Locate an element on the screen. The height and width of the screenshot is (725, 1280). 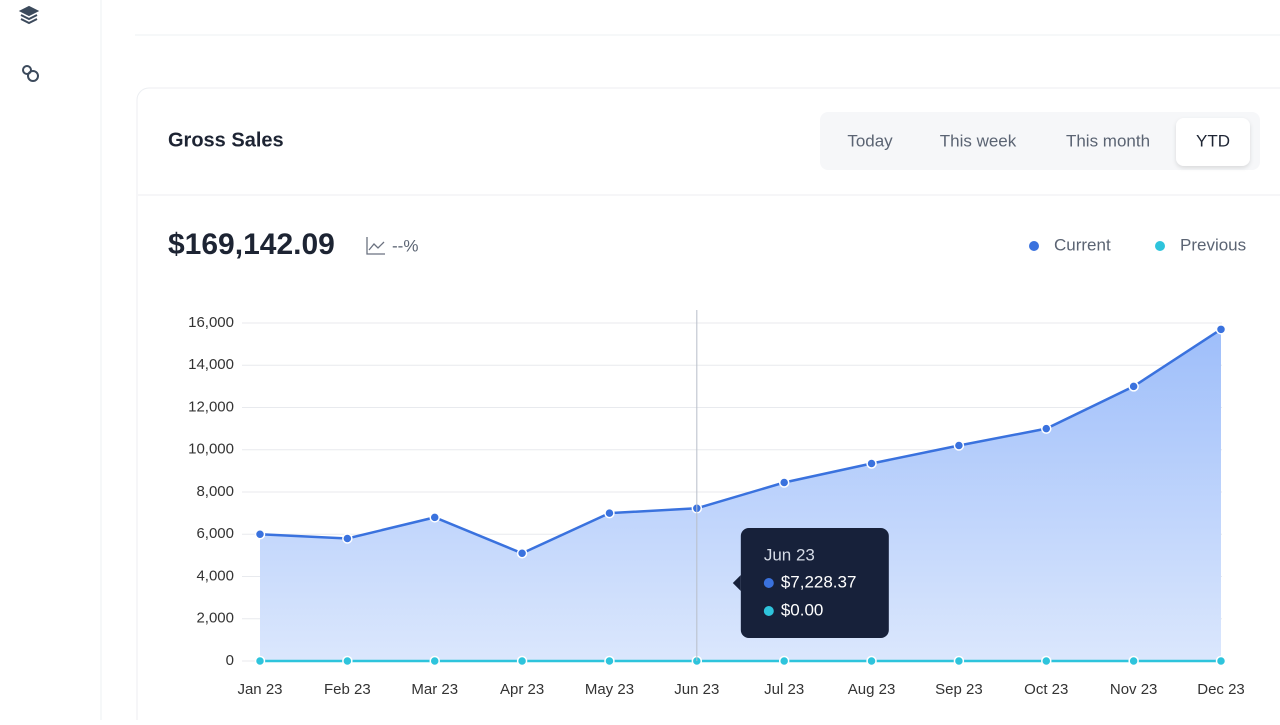
tab-bar is located at coordinates (1040, 141).